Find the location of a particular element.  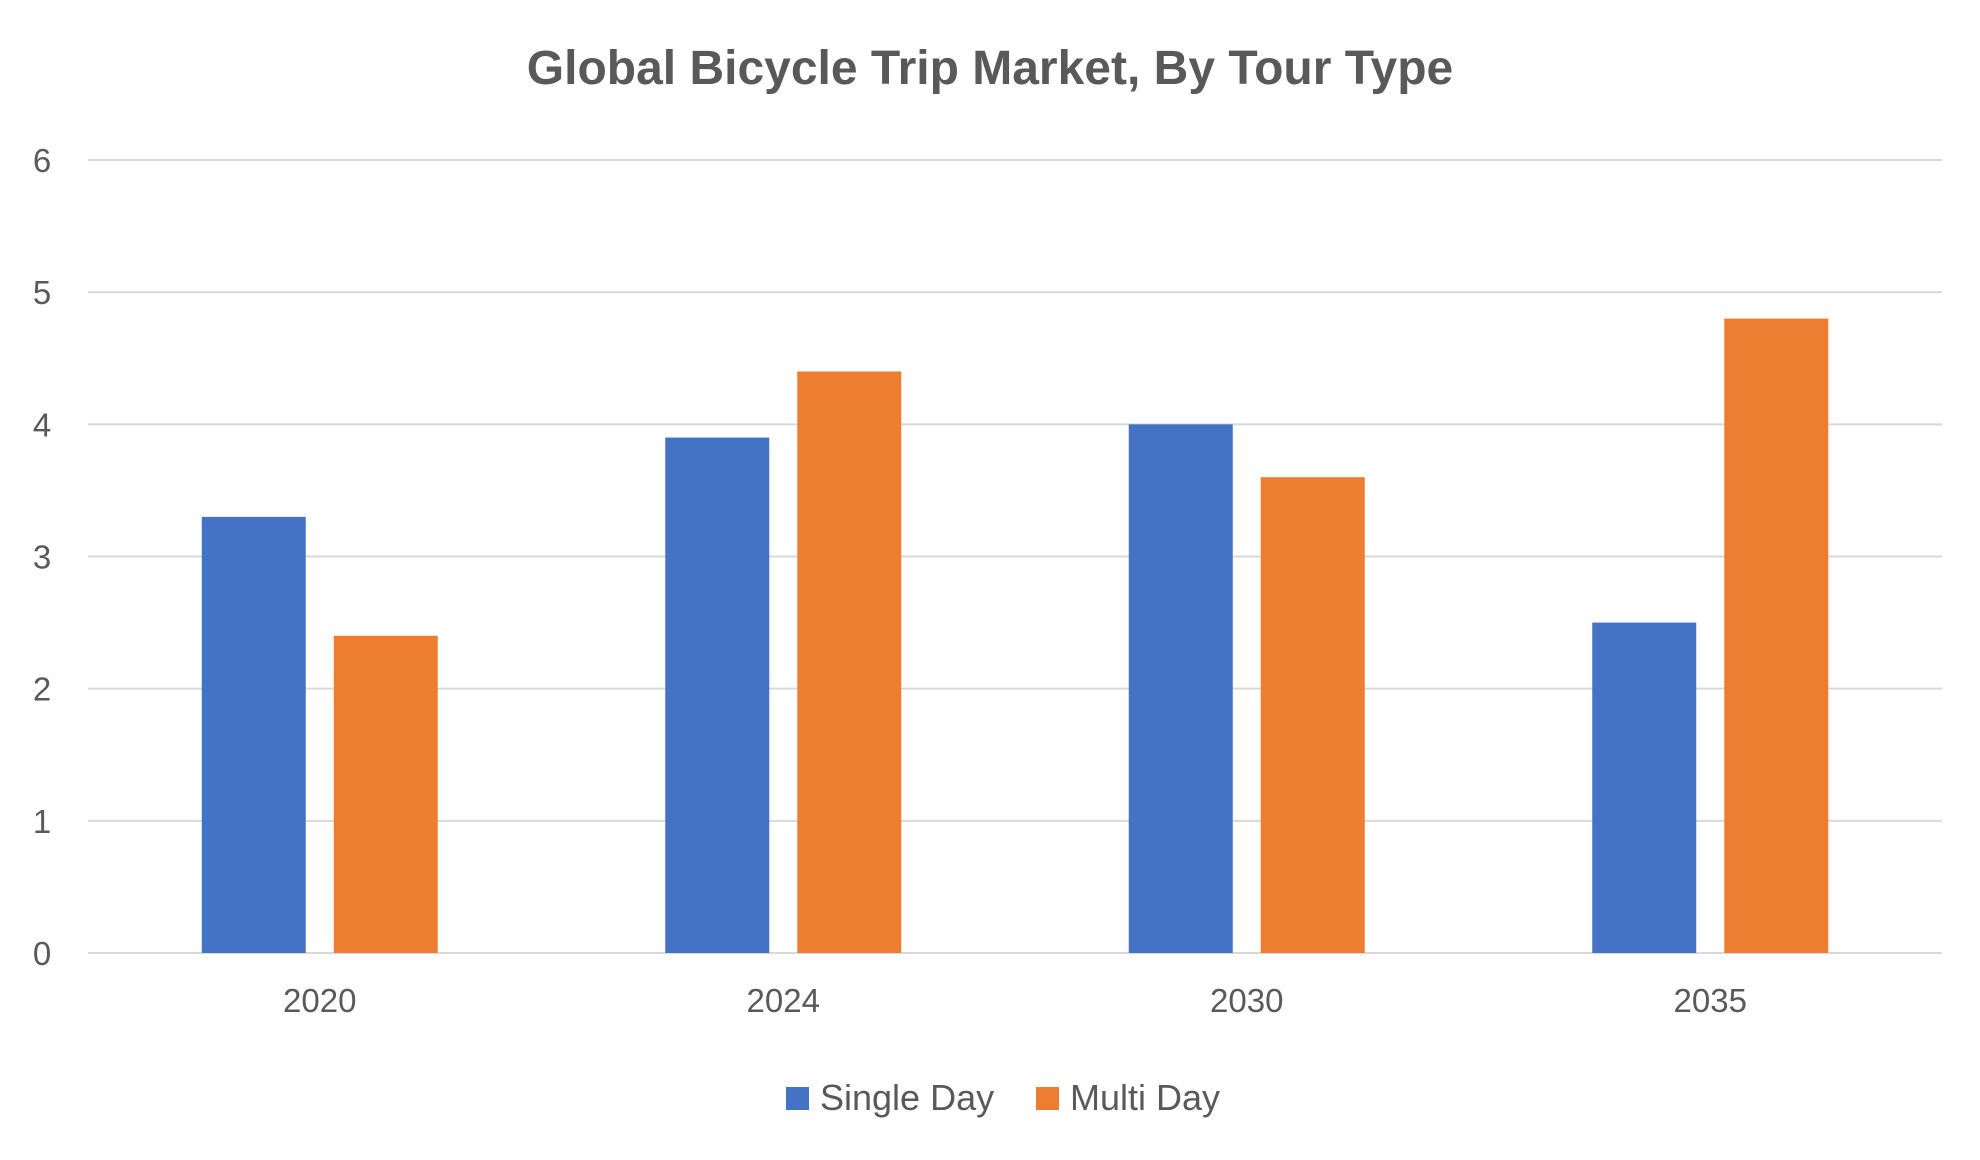

chart-title: Global Bicycle Trip Market, By Tour Type is located at coordinates (990, 68).